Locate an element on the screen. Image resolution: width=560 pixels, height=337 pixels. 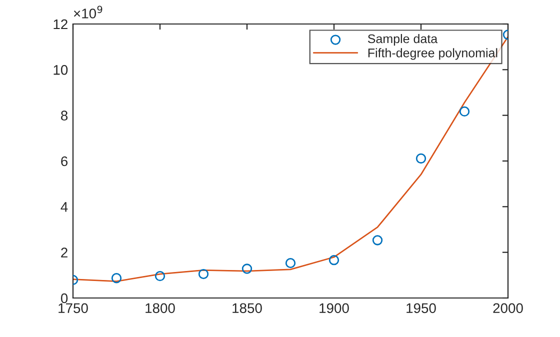
x-tick-label: 1800 is located at coordinates (160, 308).